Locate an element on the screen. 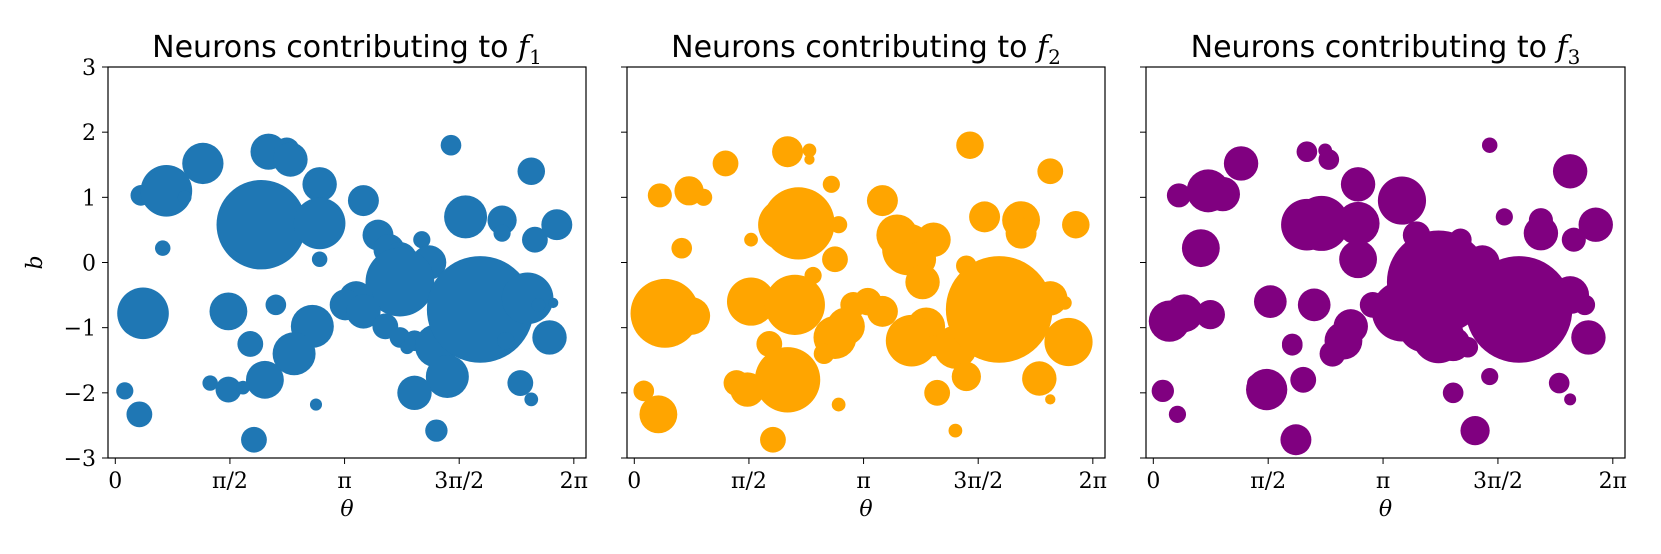 The height and width of the screenshot is (554, 1661). y-tick-label: 3 is located at coordinates (89, 68).